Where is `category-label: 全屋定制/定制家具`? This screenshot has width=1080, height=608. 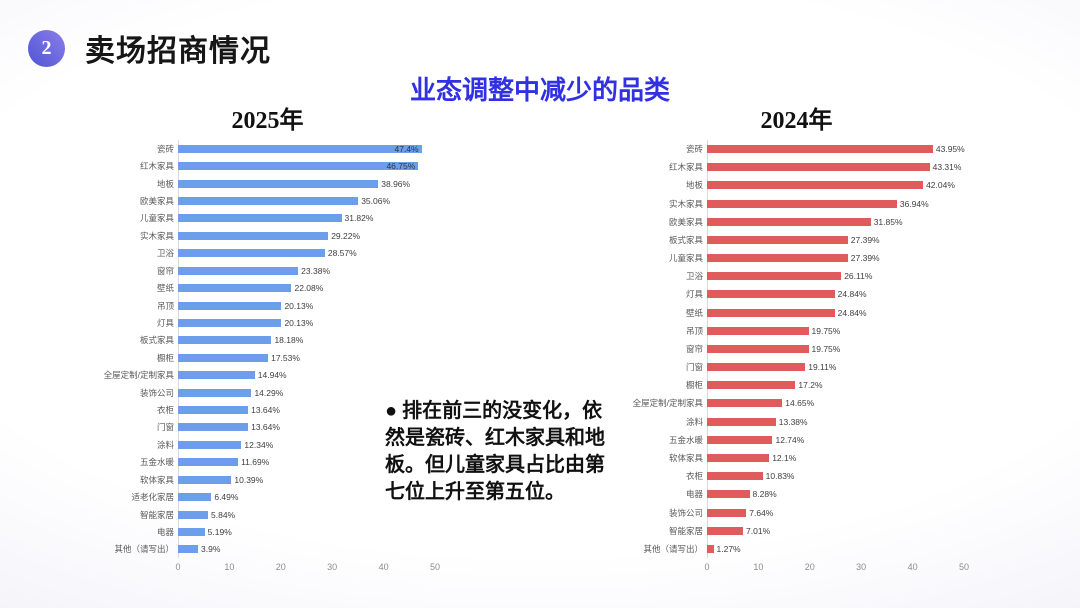 category-label: 全屋定制/定制家具 is located at coordinates (667, 403).